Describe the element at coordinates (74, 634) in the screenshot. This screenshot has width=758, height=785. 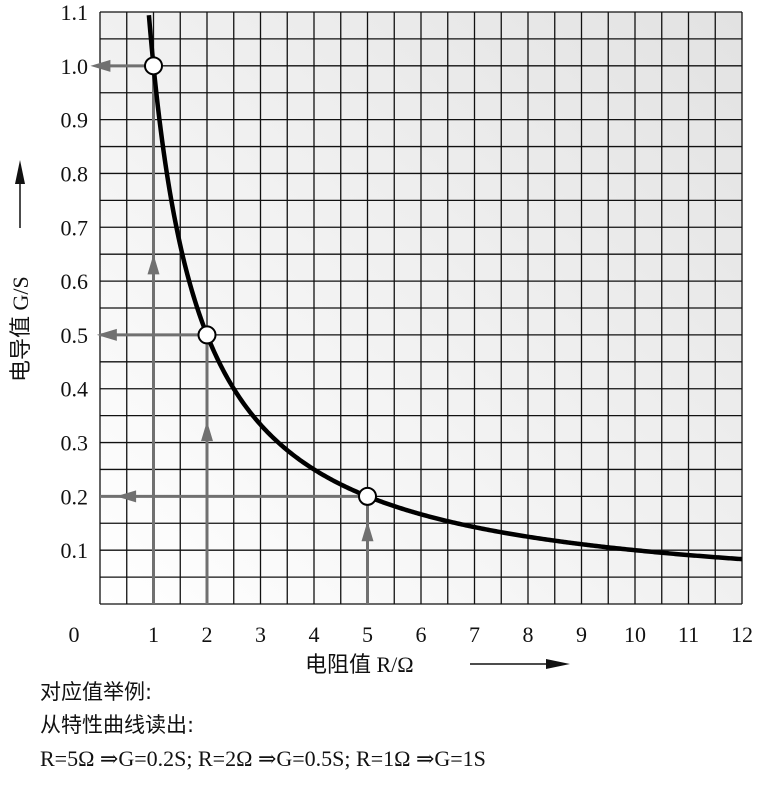
I see `origin-label: 0` at that location.